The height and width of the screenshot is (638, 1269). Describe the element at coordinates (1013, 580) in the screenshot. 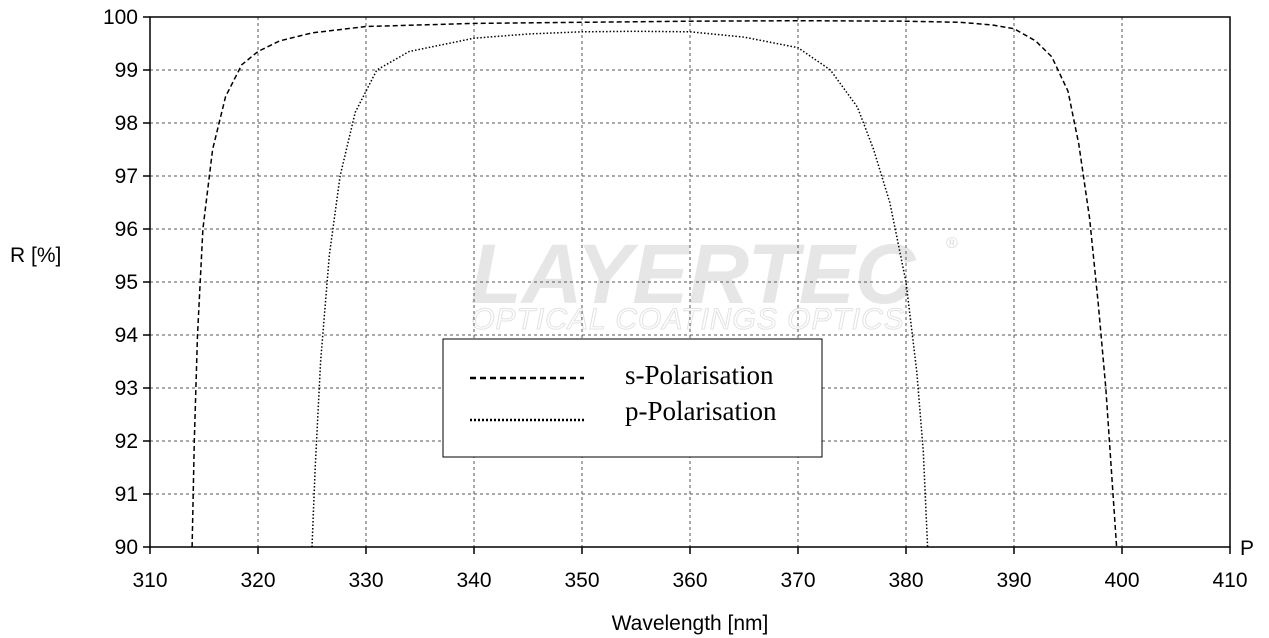

I see `x-tick-label: 390` at that location.